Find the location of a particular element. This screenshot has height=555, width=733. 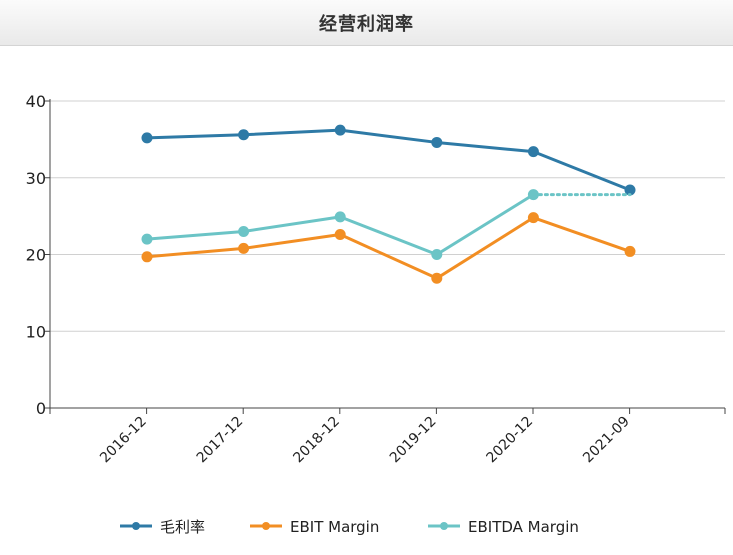

x-tick-label: 2019-12 is located at coordinates (413, 440).